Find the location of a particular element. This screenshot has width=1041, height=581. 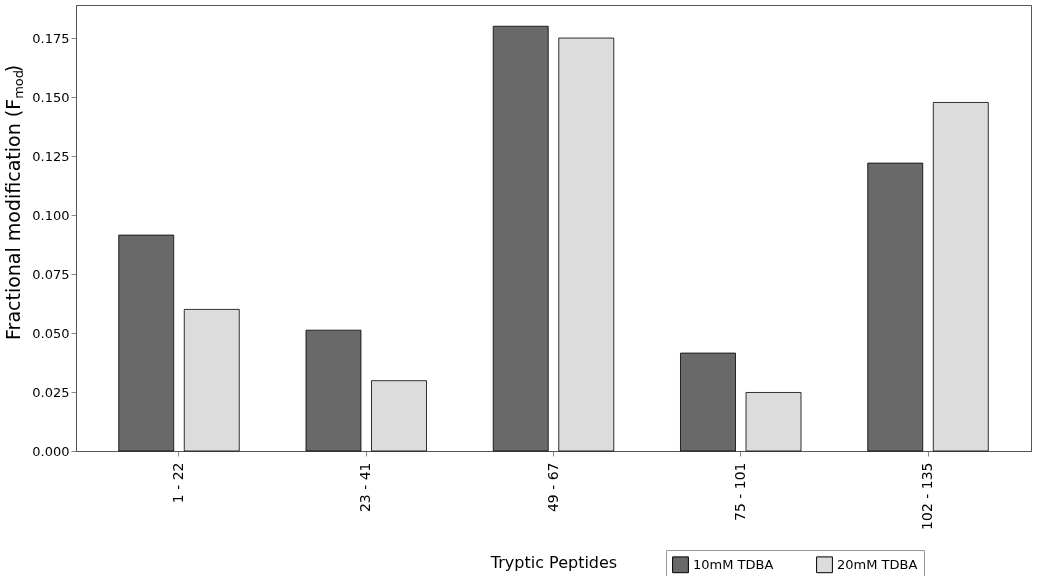

x-tick-label: 75 - 101 is located at coordinates (739, 491).